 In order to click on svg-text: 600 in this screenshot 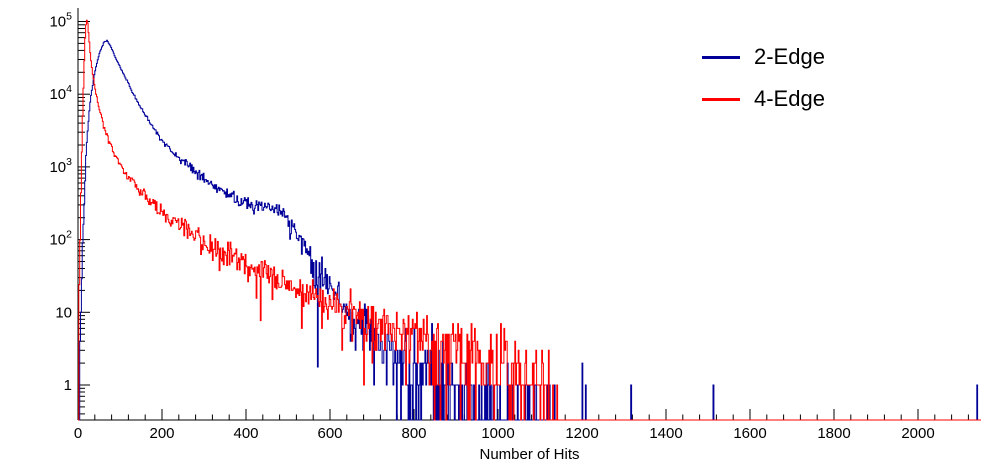, I will do `click(329, 433)`.